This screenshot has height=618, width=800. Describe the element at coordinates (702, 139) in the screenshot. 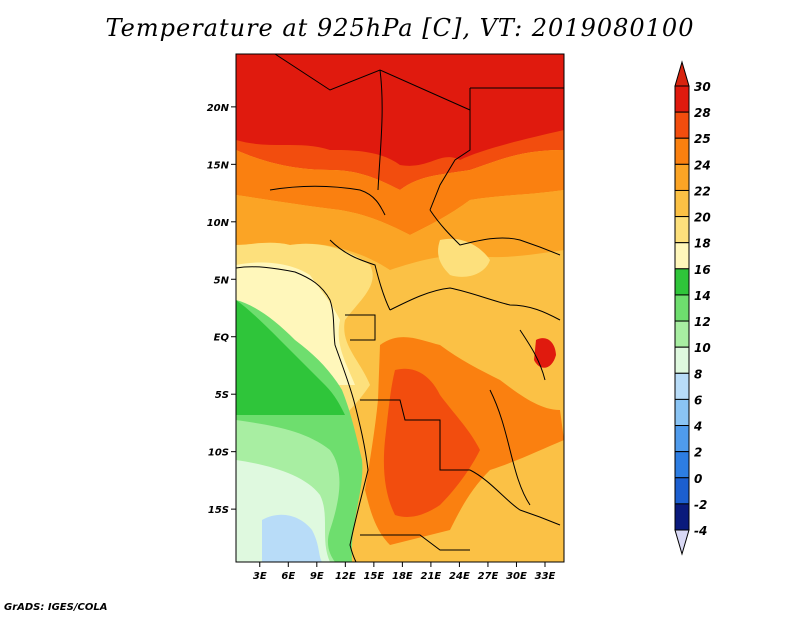

I see `colorbar-label: 25` at that location.